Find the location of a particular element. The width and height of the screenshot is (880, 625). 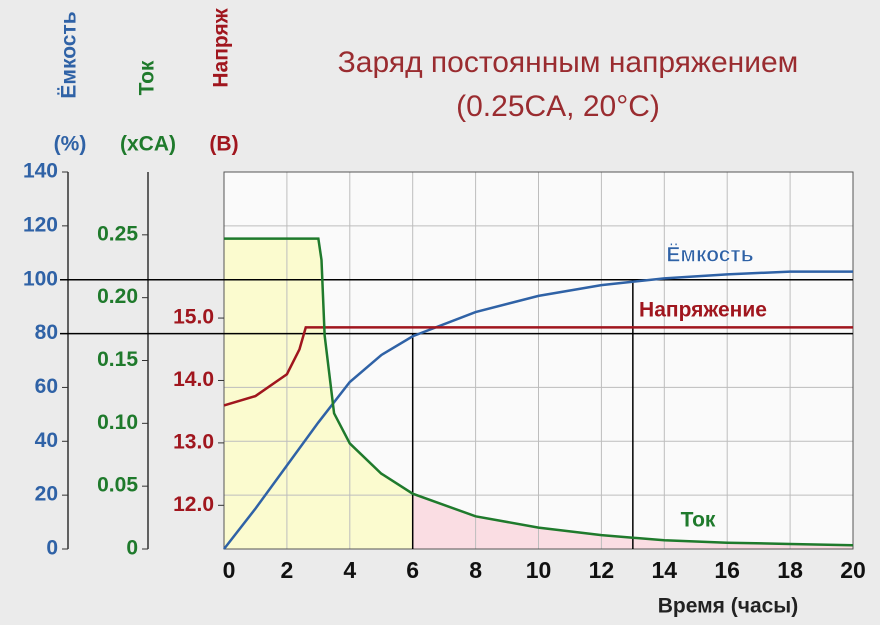

y-tick-label: 100 is located at coordinates (40, 278).